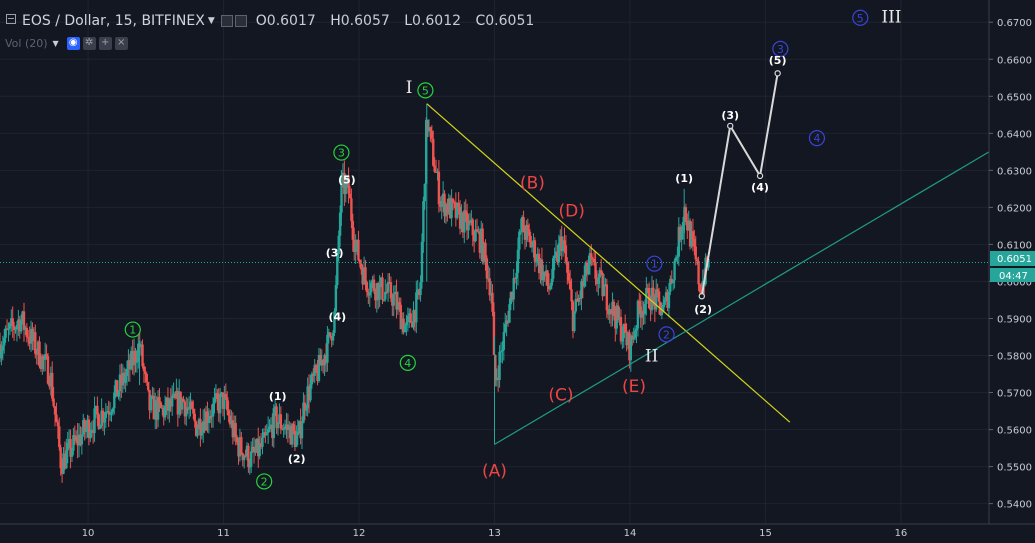 This screenshot has width=1035, height=543. I want to click on wave-label-roman: III, so click(891, 17).